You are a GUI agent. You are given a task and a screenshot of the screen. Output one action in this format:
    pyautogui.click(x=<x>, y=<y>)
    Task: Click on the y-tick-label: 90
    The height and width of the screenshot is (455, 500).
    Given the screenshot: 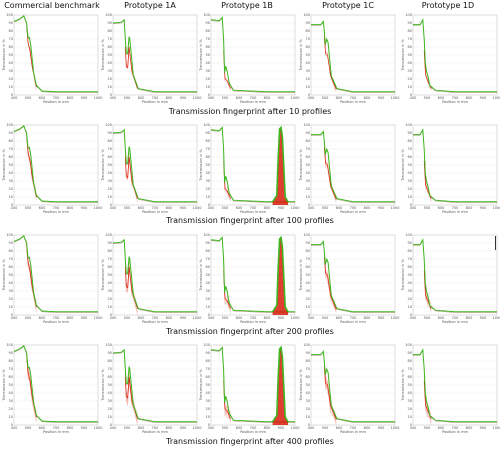 What is the action you would take?
    pyautogui.click(x=208, y=353)
    